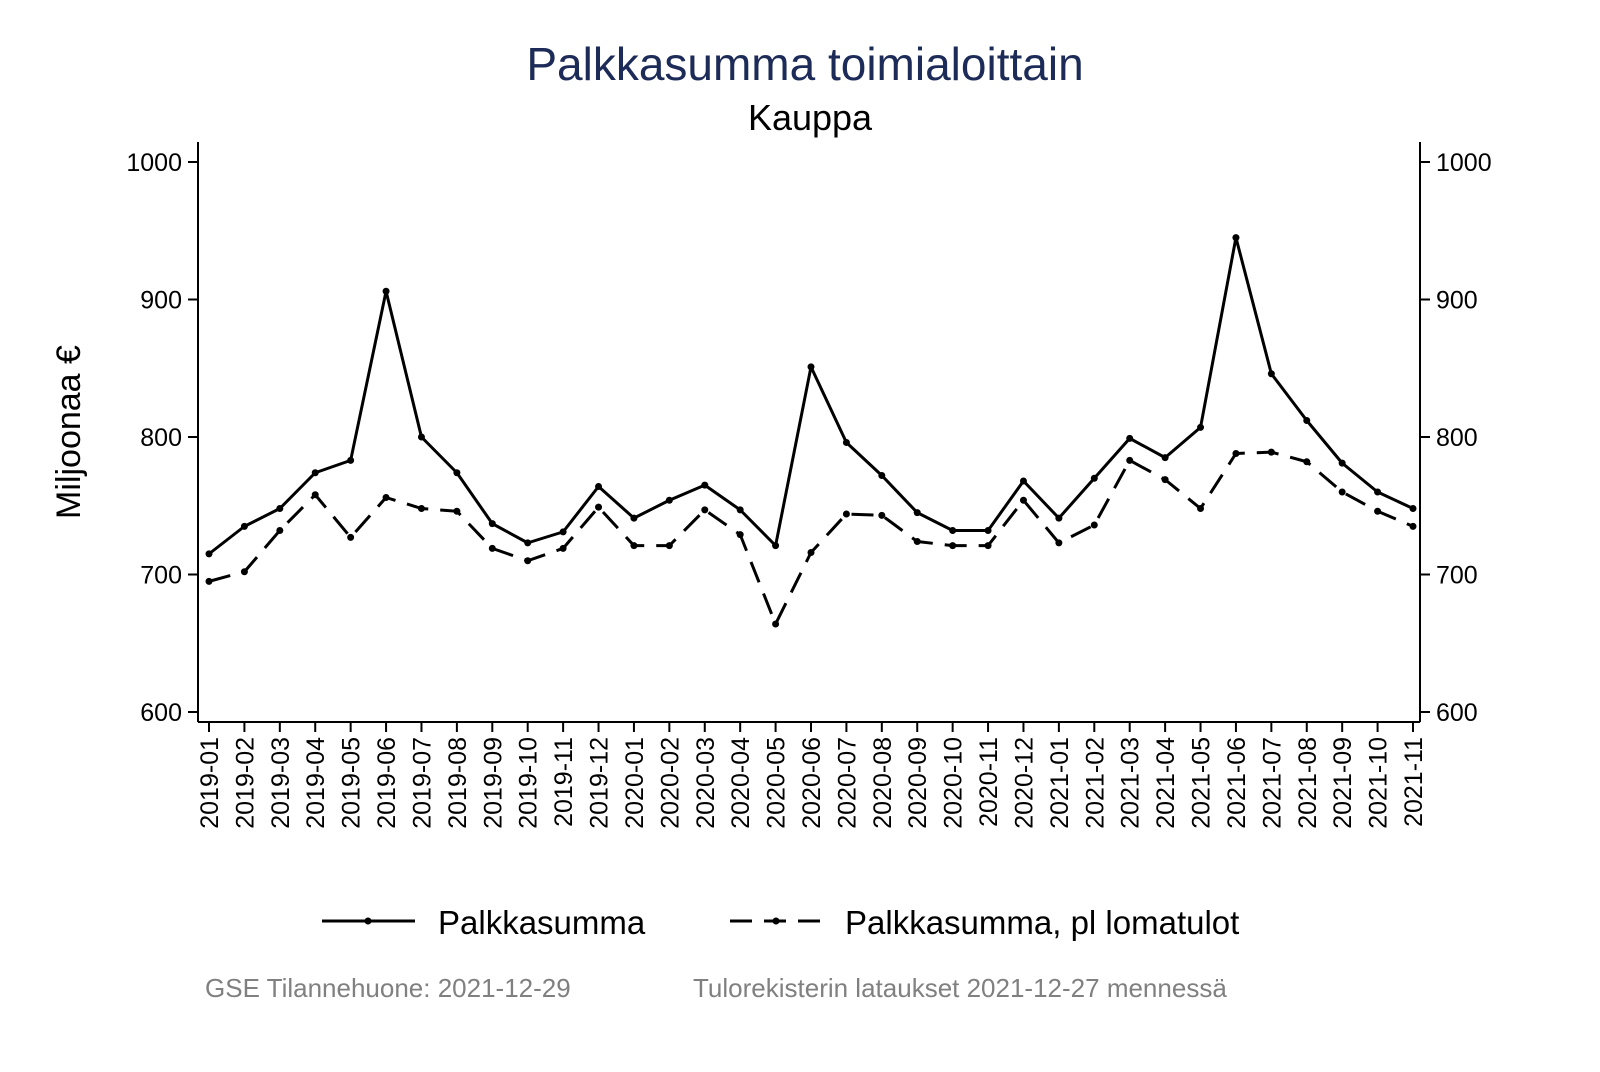 Image resolution: width=1600 pixels, height=1072 pixels. I want to click on x-tick-label: 2020-11, so click(989, 782).